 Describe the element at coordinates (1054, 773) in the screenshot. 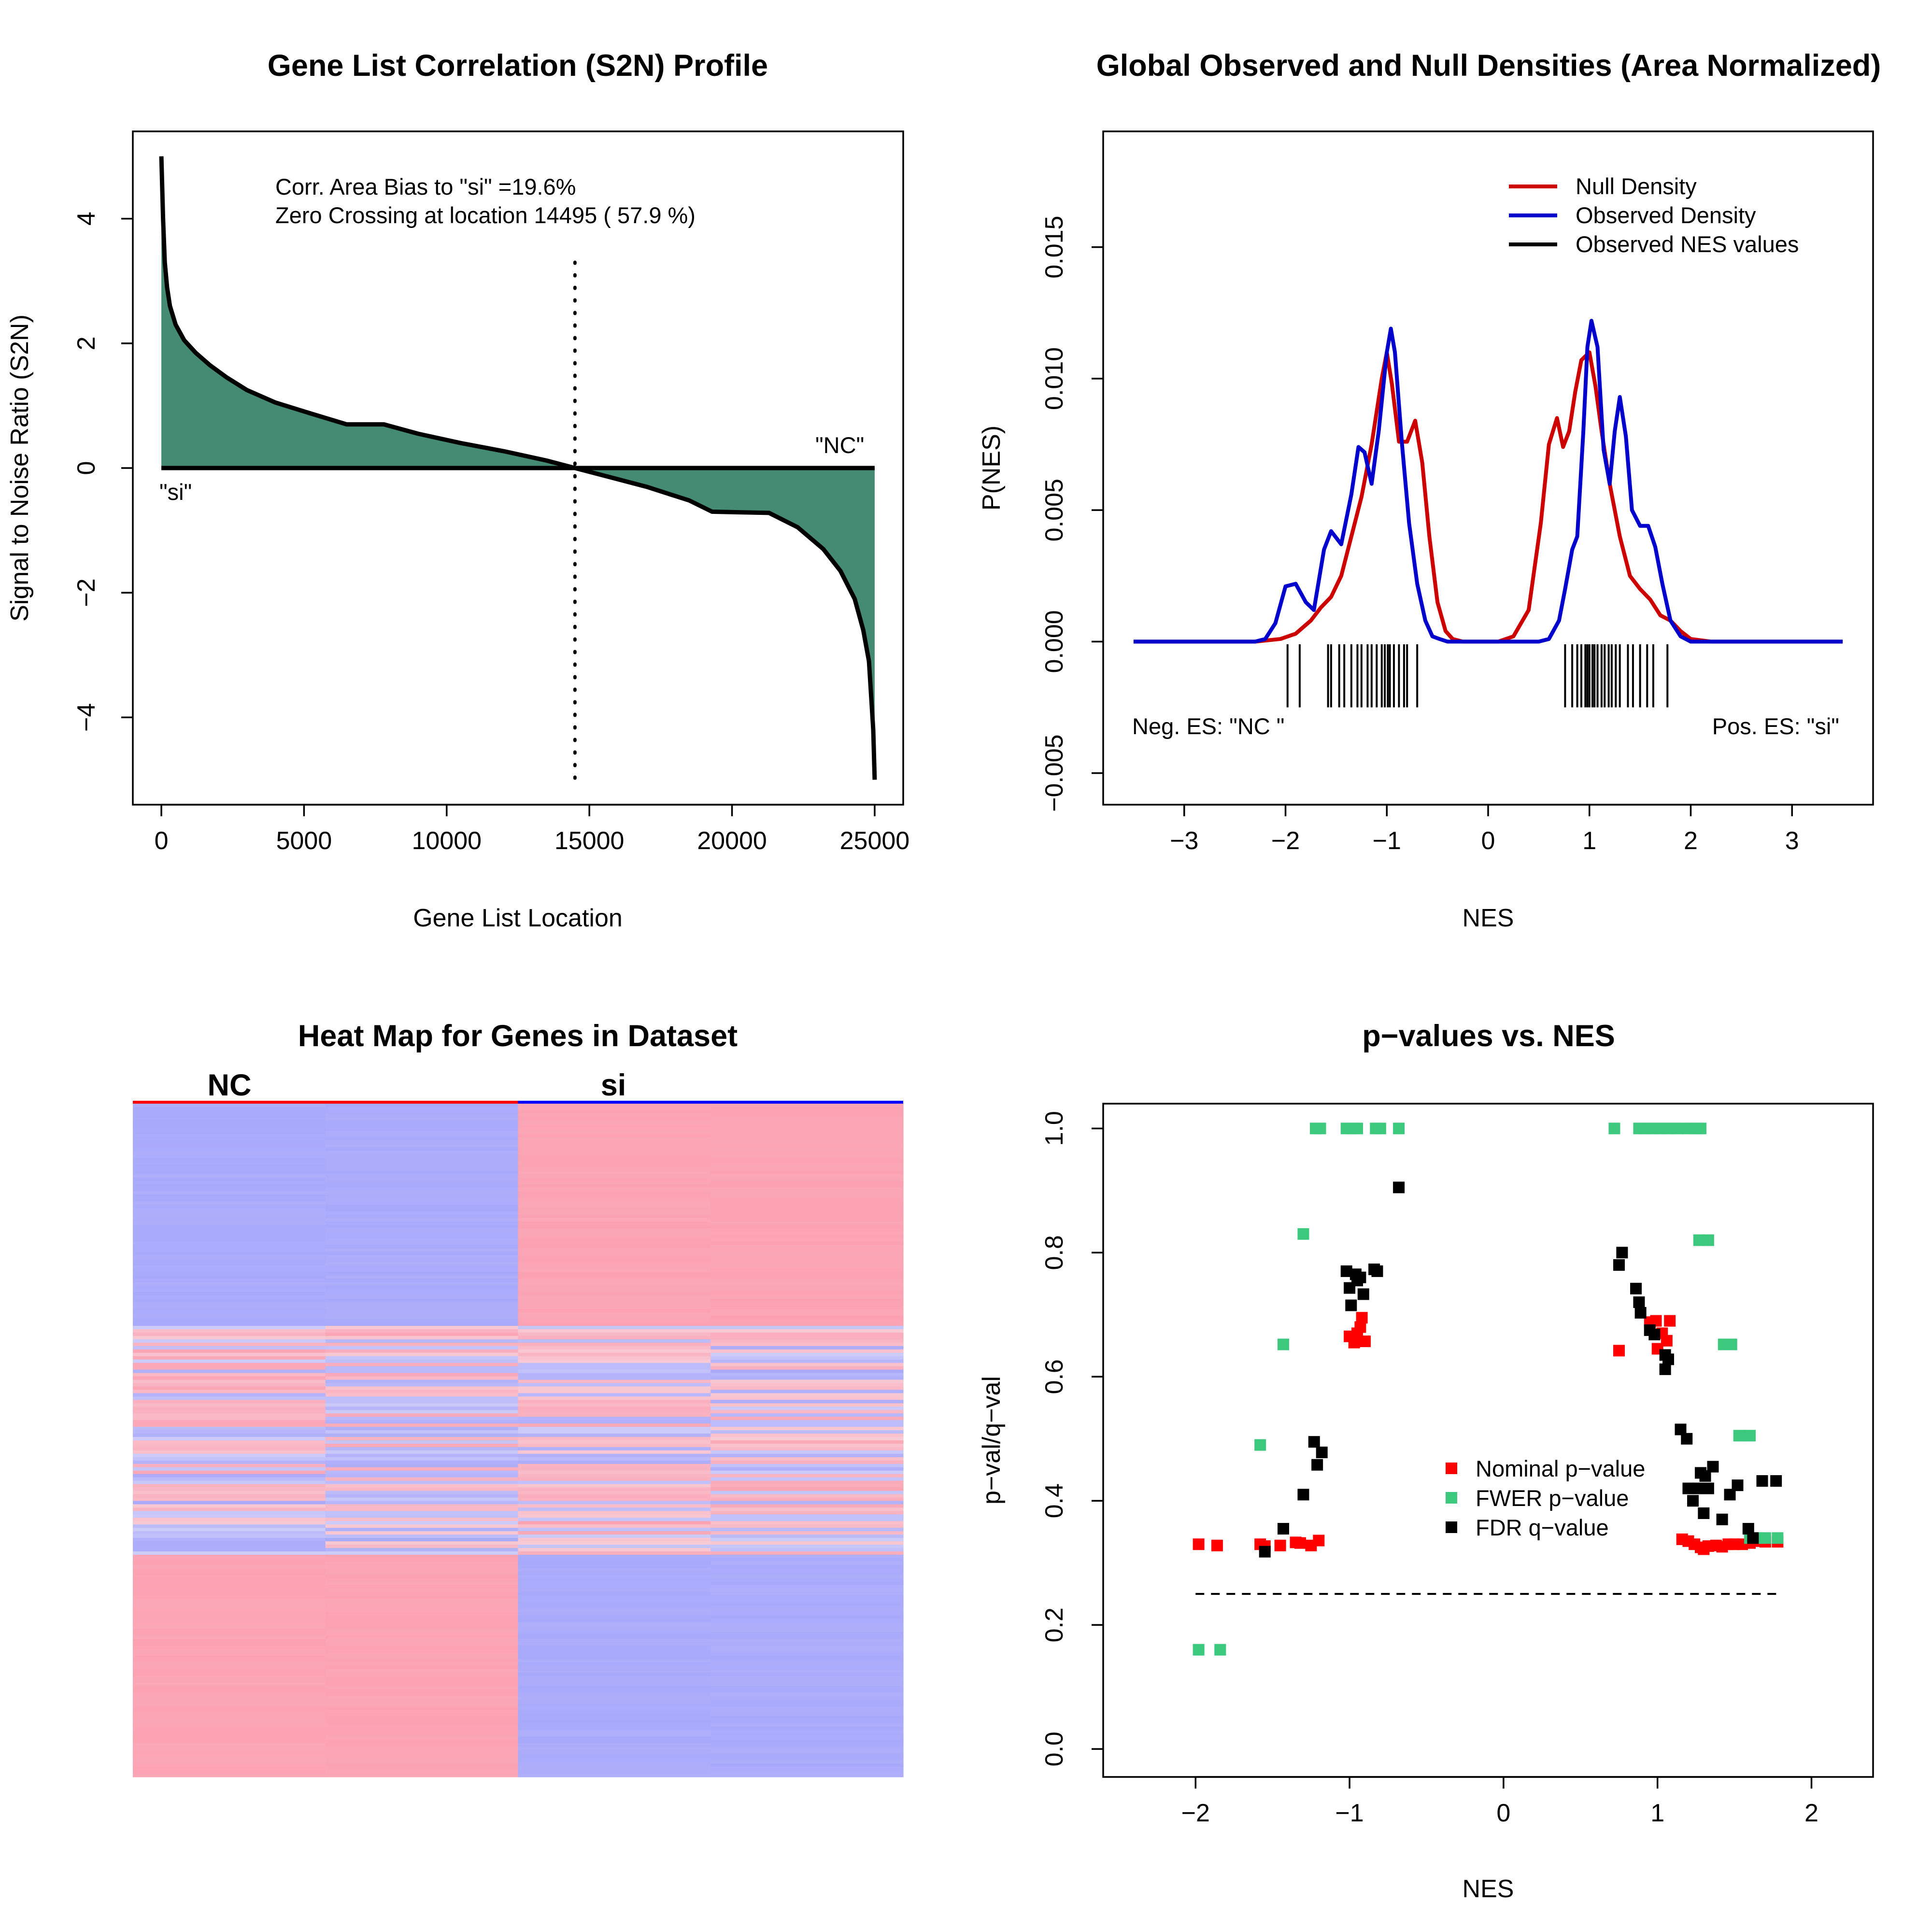

I see `densities-y-tick-label: −0.005` at that location.